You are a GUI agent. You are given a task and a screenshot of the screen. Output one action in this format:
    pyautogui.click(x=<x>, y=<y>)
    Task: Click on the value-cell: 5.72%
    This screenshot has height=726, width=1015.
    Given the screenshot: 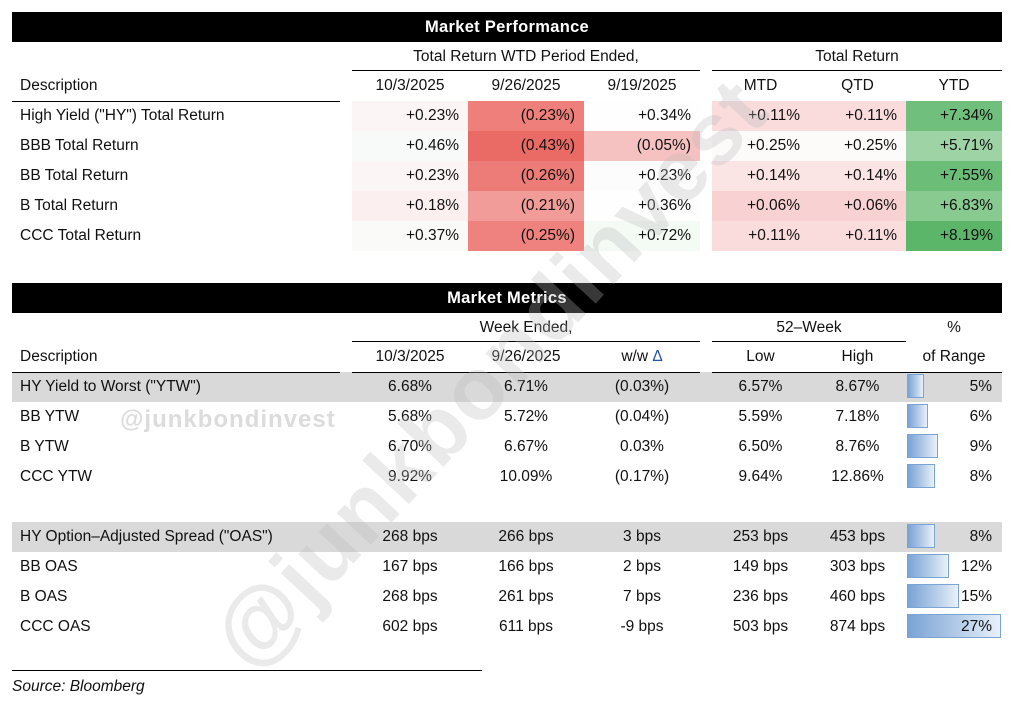 What is the action you would take?
    pyautogui.click(x=526, y=416)
    